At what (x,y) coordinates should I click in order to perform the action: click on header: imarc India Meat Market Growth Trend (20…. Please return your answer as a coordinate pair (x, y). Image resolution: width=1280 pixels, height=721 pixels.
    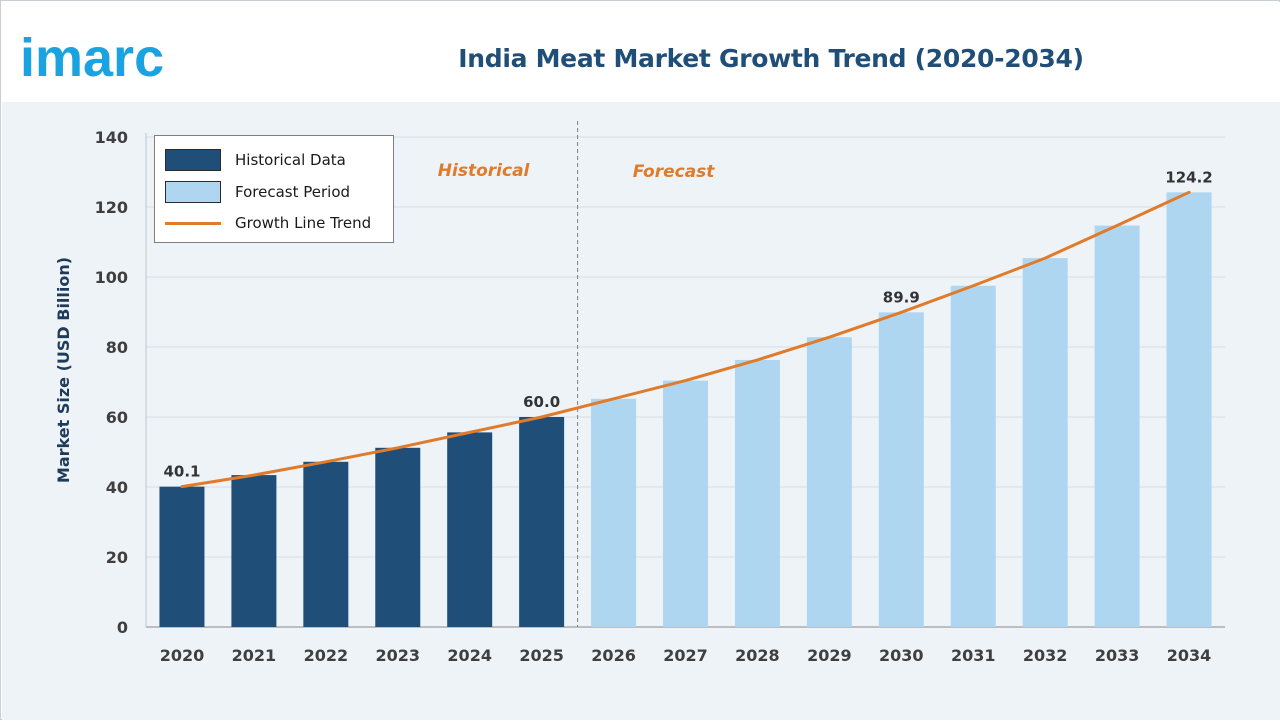
    Looking at the image, I should click on (641, 52).